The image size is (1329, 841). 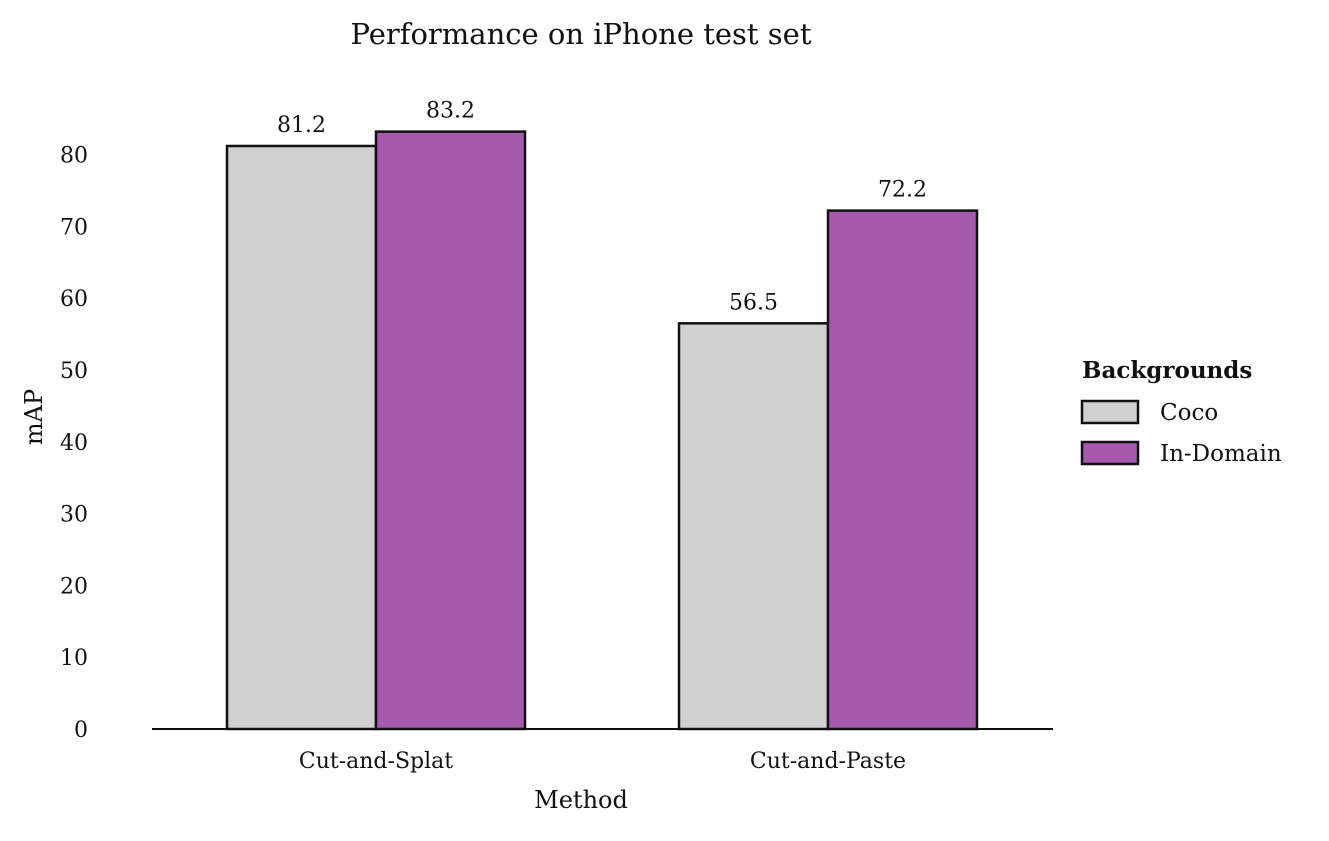 What do you see at coordinates (602, 207) in the screenshot?
I see `value-labels-group: 81.2 56.5 83.2 72.2` at bounding box center [602, 207].